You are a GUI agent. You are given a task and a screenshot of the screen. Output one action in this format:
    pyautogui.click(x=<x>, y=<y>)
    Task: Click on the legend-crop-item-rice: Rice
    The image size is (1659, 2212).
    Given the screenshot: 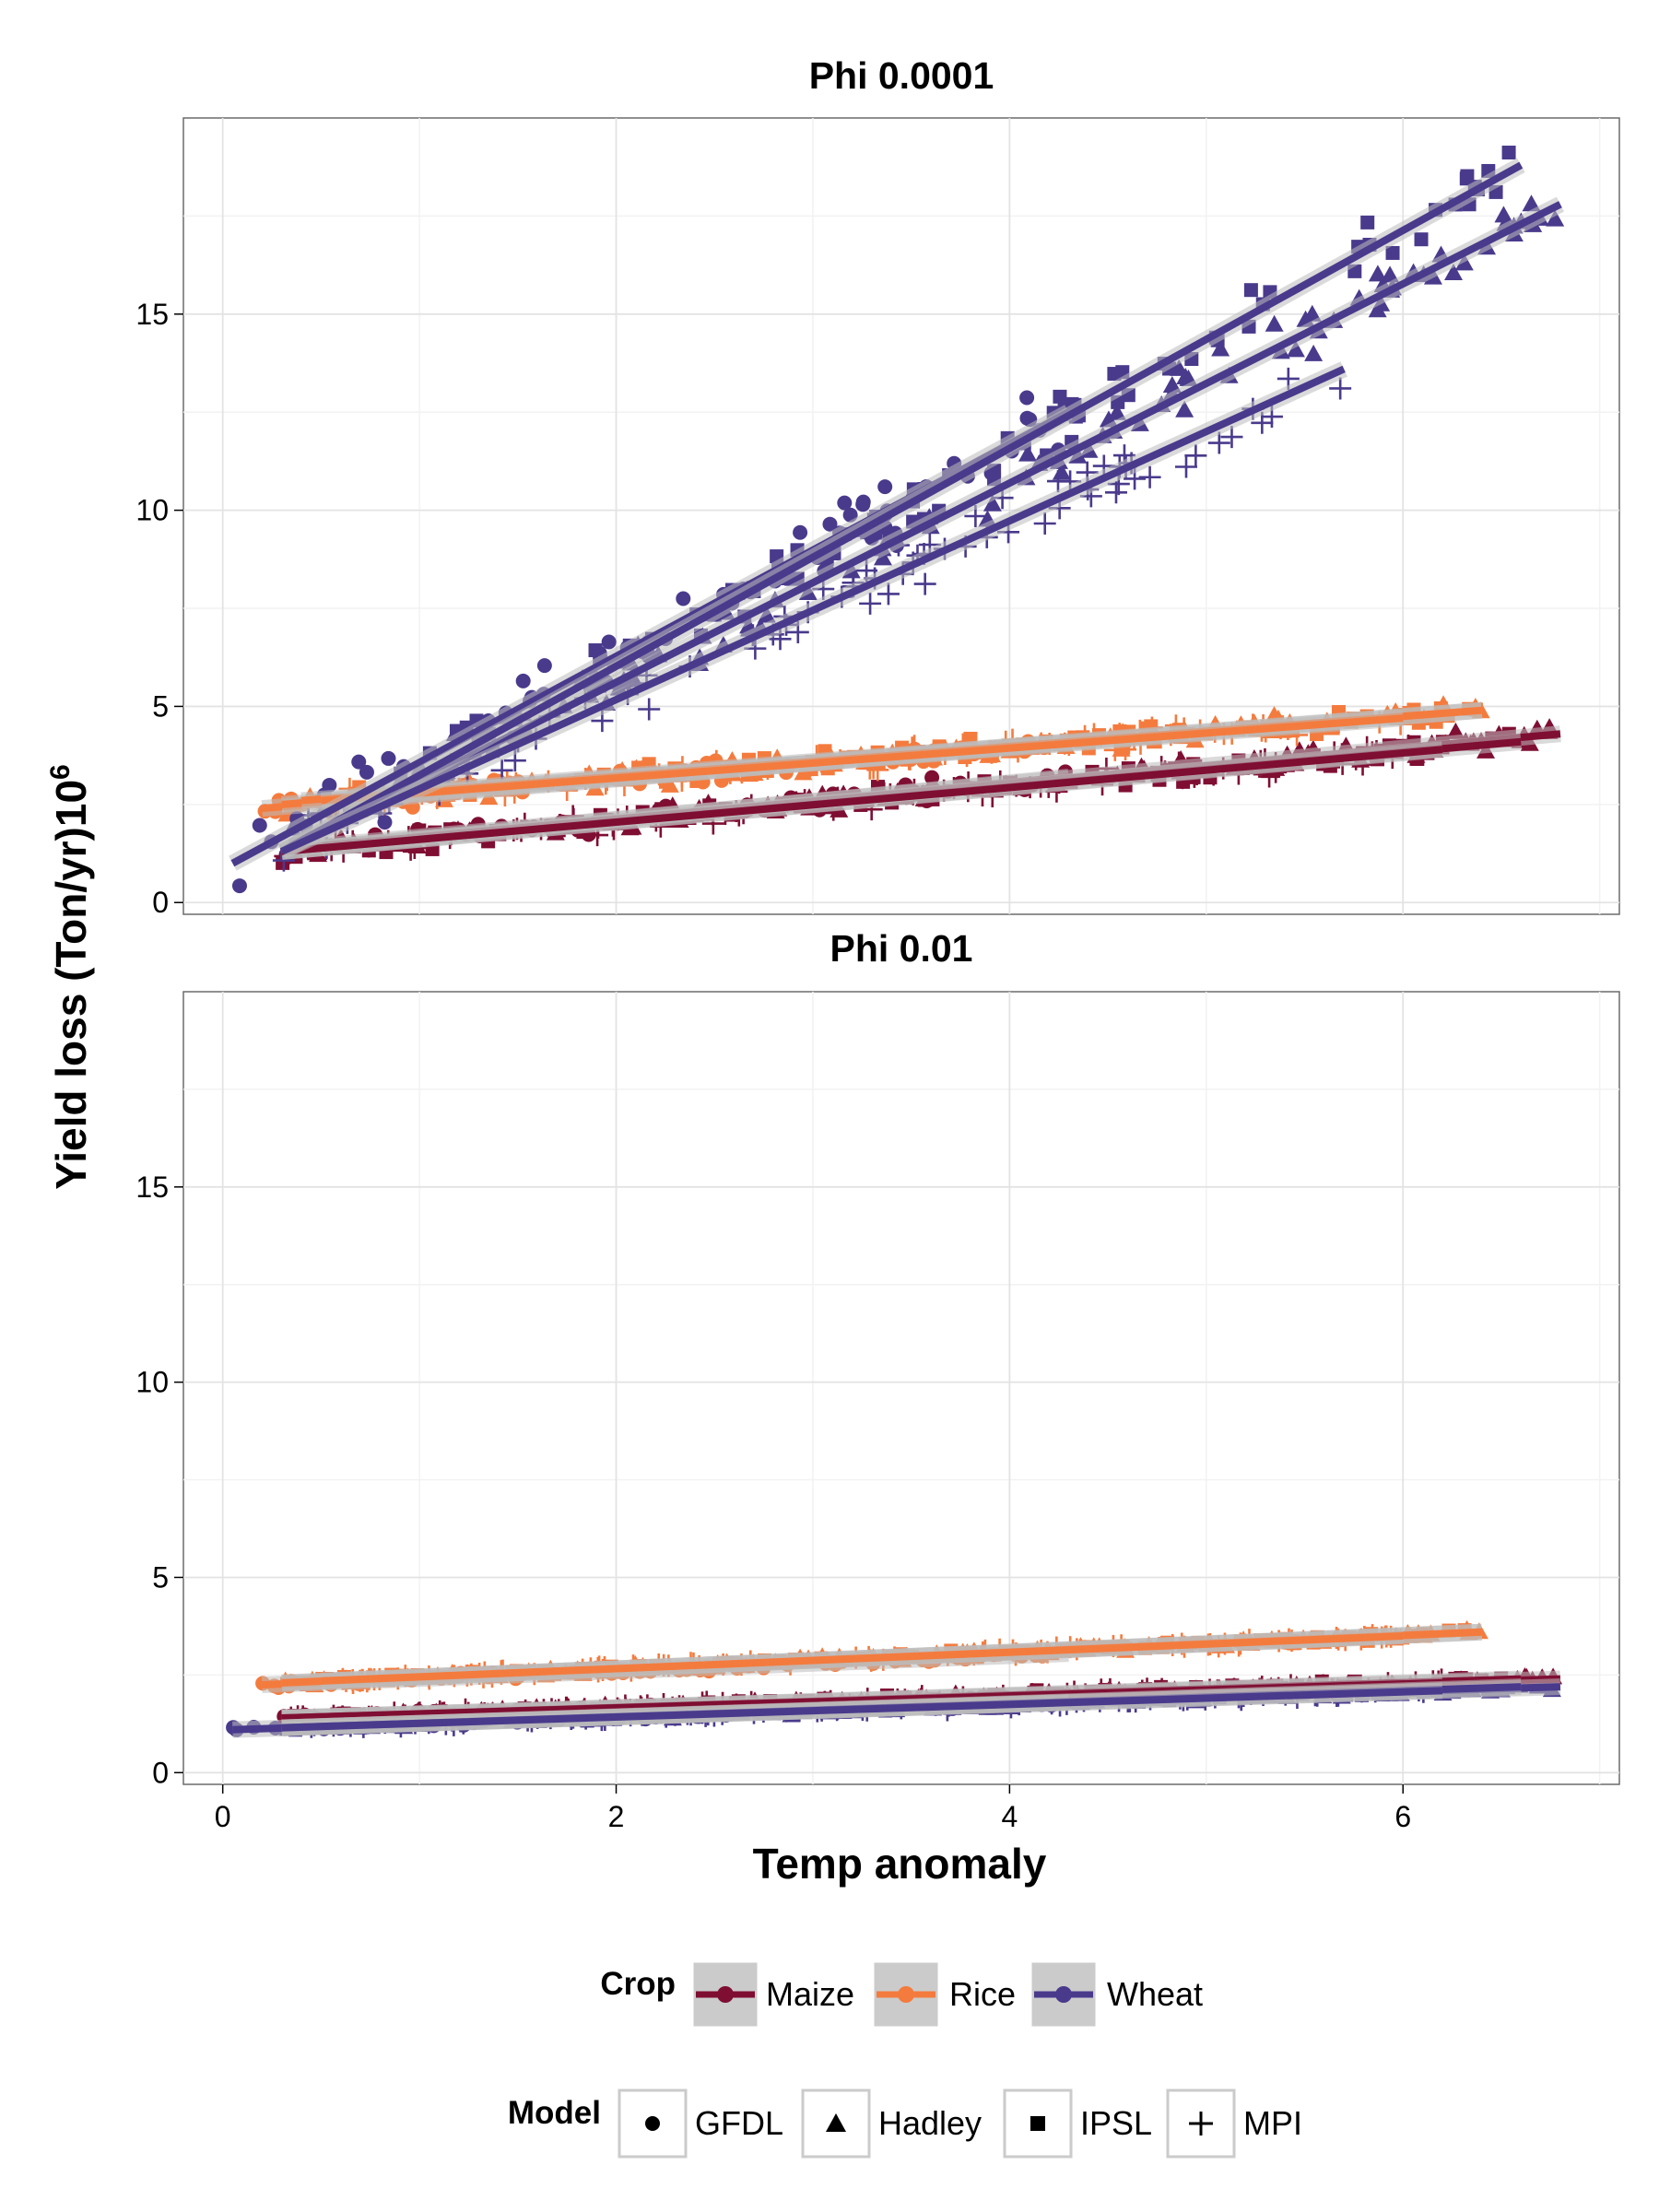 What is the action you would take?
    pyautogui.click(x=943, y=1994)
    